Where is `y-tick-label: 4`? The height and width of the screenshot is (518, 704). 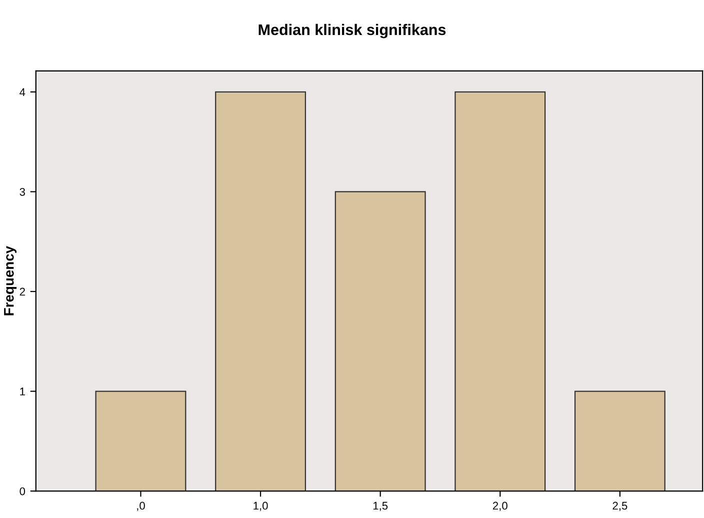 y-tick-label: 4 is located at coordinates (23, 92).